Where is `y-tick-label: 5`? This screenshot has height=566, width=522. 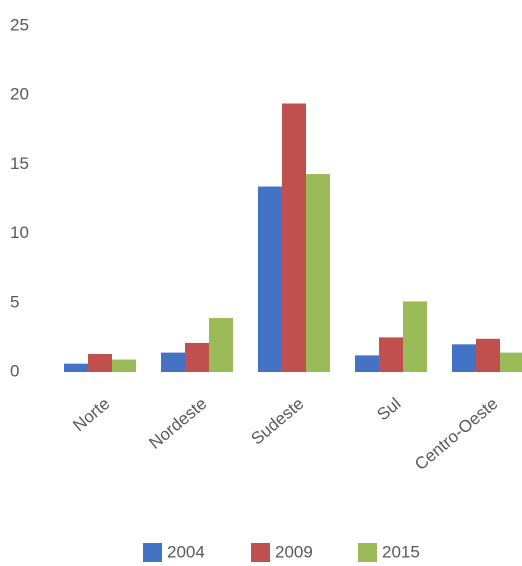 y-tick-label: 5 is located at coordinates (14, 301).